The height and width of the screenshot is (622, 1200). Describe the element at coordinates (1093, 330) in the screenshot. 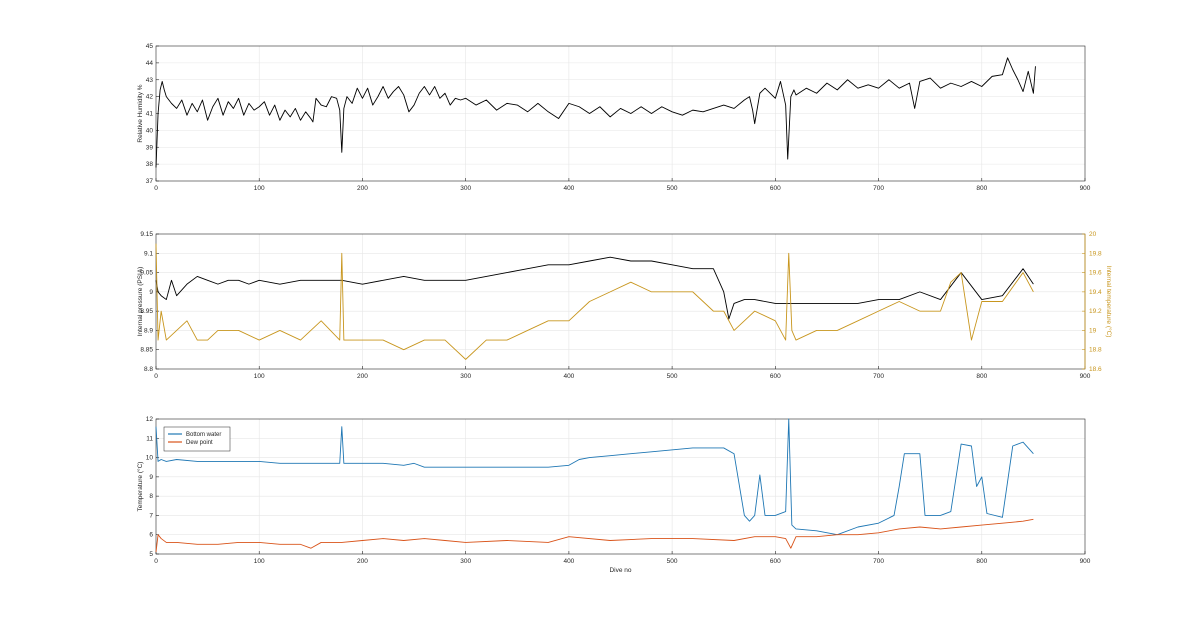

I see `y-right-tick-label: 19` at that location.